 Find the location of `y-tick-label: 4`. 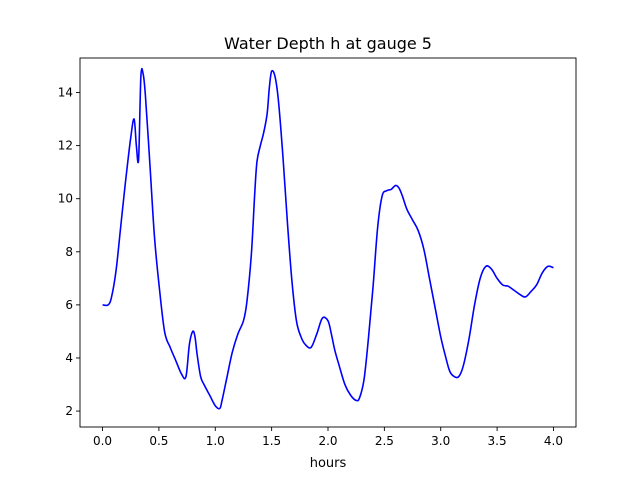

y-tick-label: 4 is located at coordinates (69, 358).